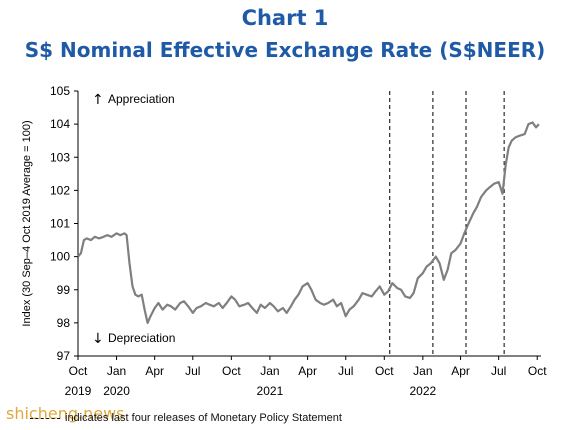  What do you see at coordinates (64, 290) in the screenshot?
I see `y-tick-label: 99` at bounding box center [64, 290].